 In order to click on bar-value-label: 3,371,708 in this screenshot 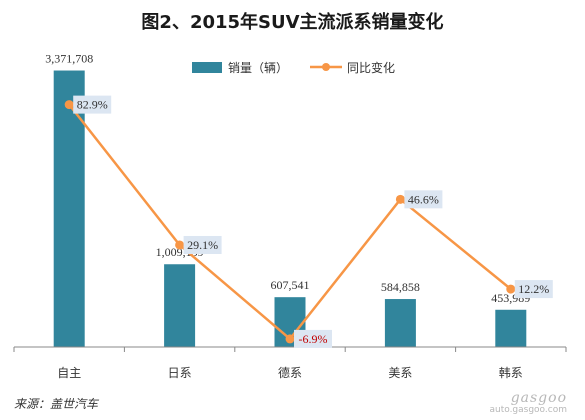, I will do `click(69, 59)`.